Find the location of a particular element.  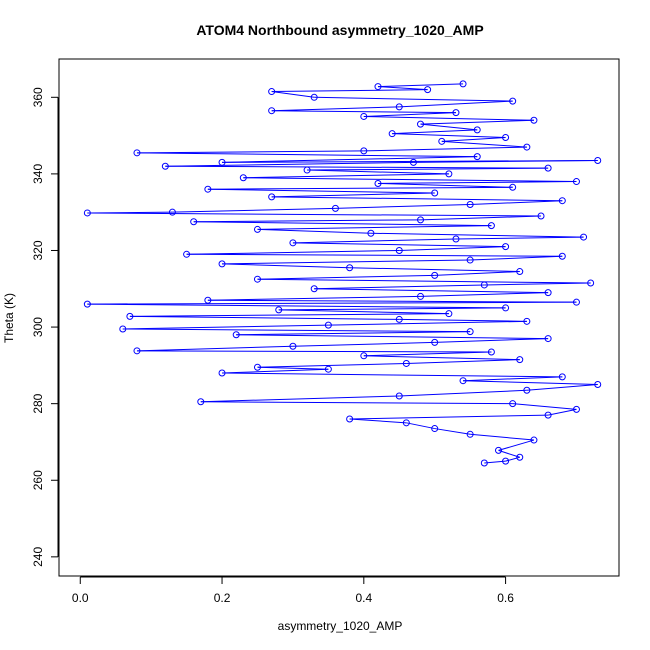

x-axis: 0.0 0.2 0.4 0.6 is located at coordinates (293, 590).